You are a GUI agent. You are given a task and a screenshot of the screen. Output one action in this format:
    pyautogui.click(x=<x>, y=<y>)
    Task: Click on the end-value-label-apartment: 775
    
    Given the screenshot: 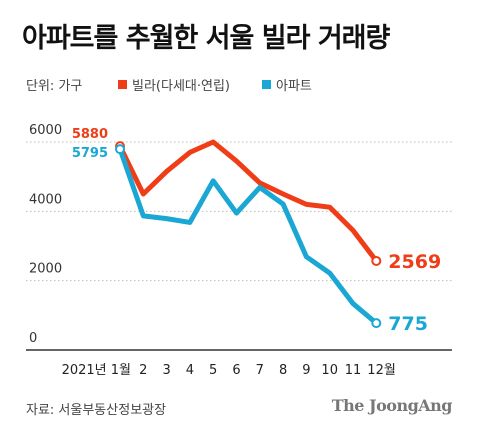 What is the action you would take?
    pyautogui.click(x=408, y=324)
    